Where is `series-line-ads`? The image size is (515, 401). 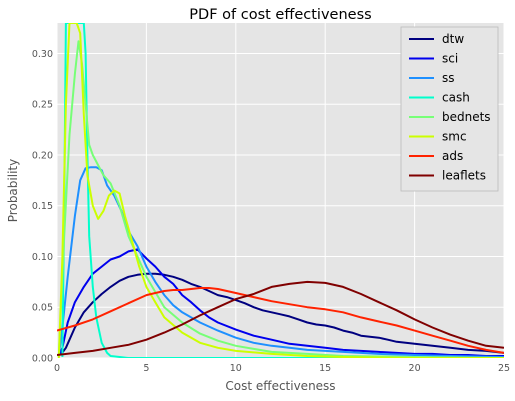 series-line-ads is located at coordinates (280, 320).